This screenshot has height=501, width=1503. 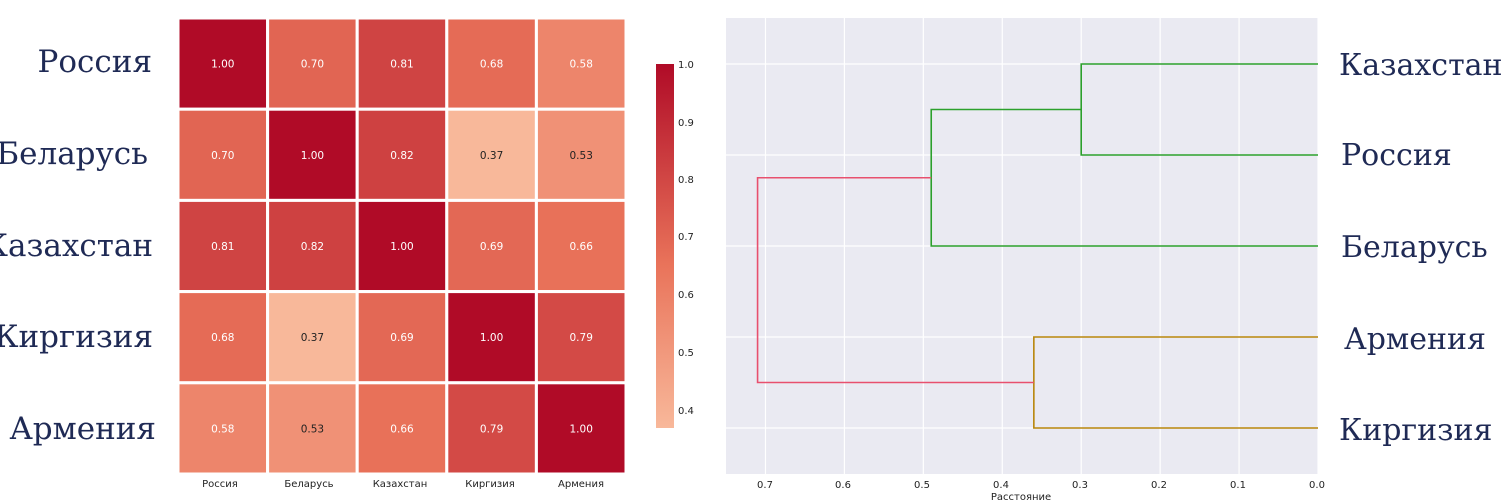 I want to click on row-label-kazakhstan: Казахстан, so click(x=76, y=246).